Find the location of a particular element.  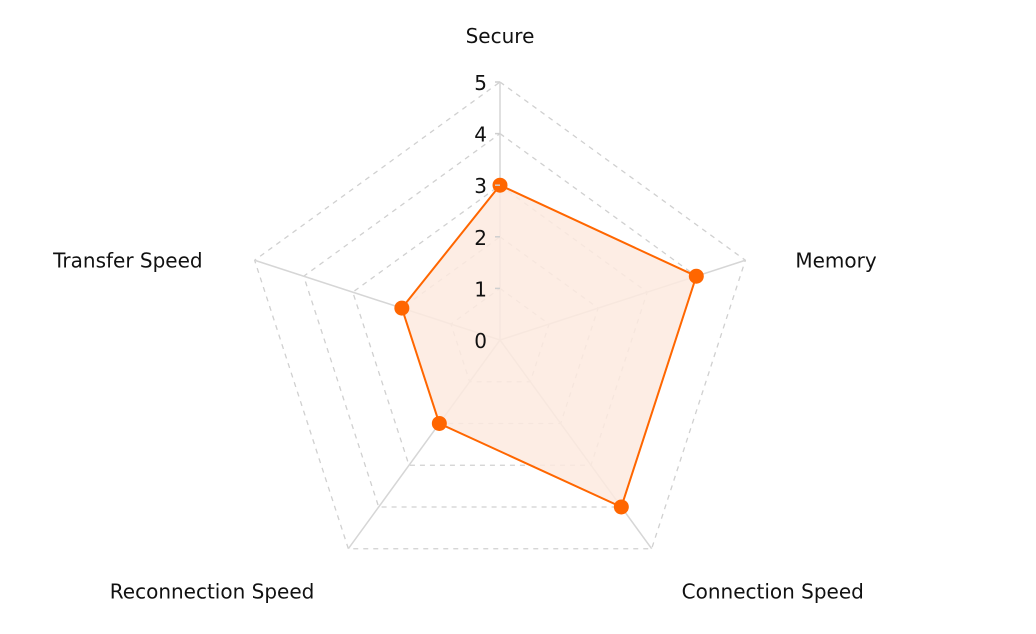

tick-label: 4 is located at coordinates (480, 135).